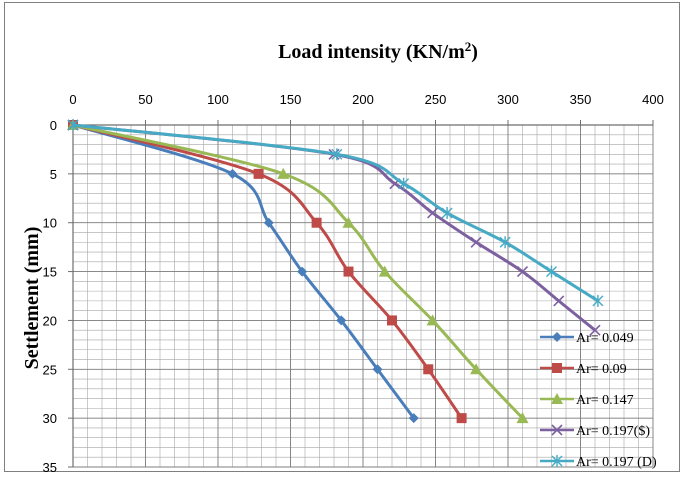 The image size is (686, 478). What do you see at coordinates (53, 125) in the screenshot?
I see `y-tick-label: 0` at bounding box center [53, 125].